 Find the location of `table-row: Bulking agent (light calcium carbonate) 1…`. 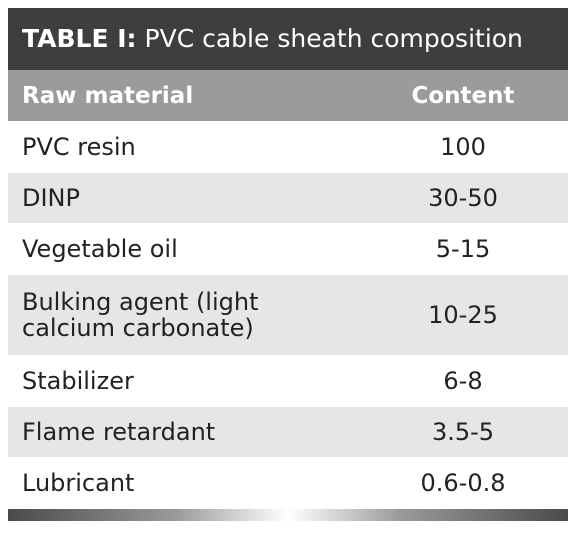

table-row: Bulking agent (light calcium carbonate) 1… is located at coordinates (288, 315).